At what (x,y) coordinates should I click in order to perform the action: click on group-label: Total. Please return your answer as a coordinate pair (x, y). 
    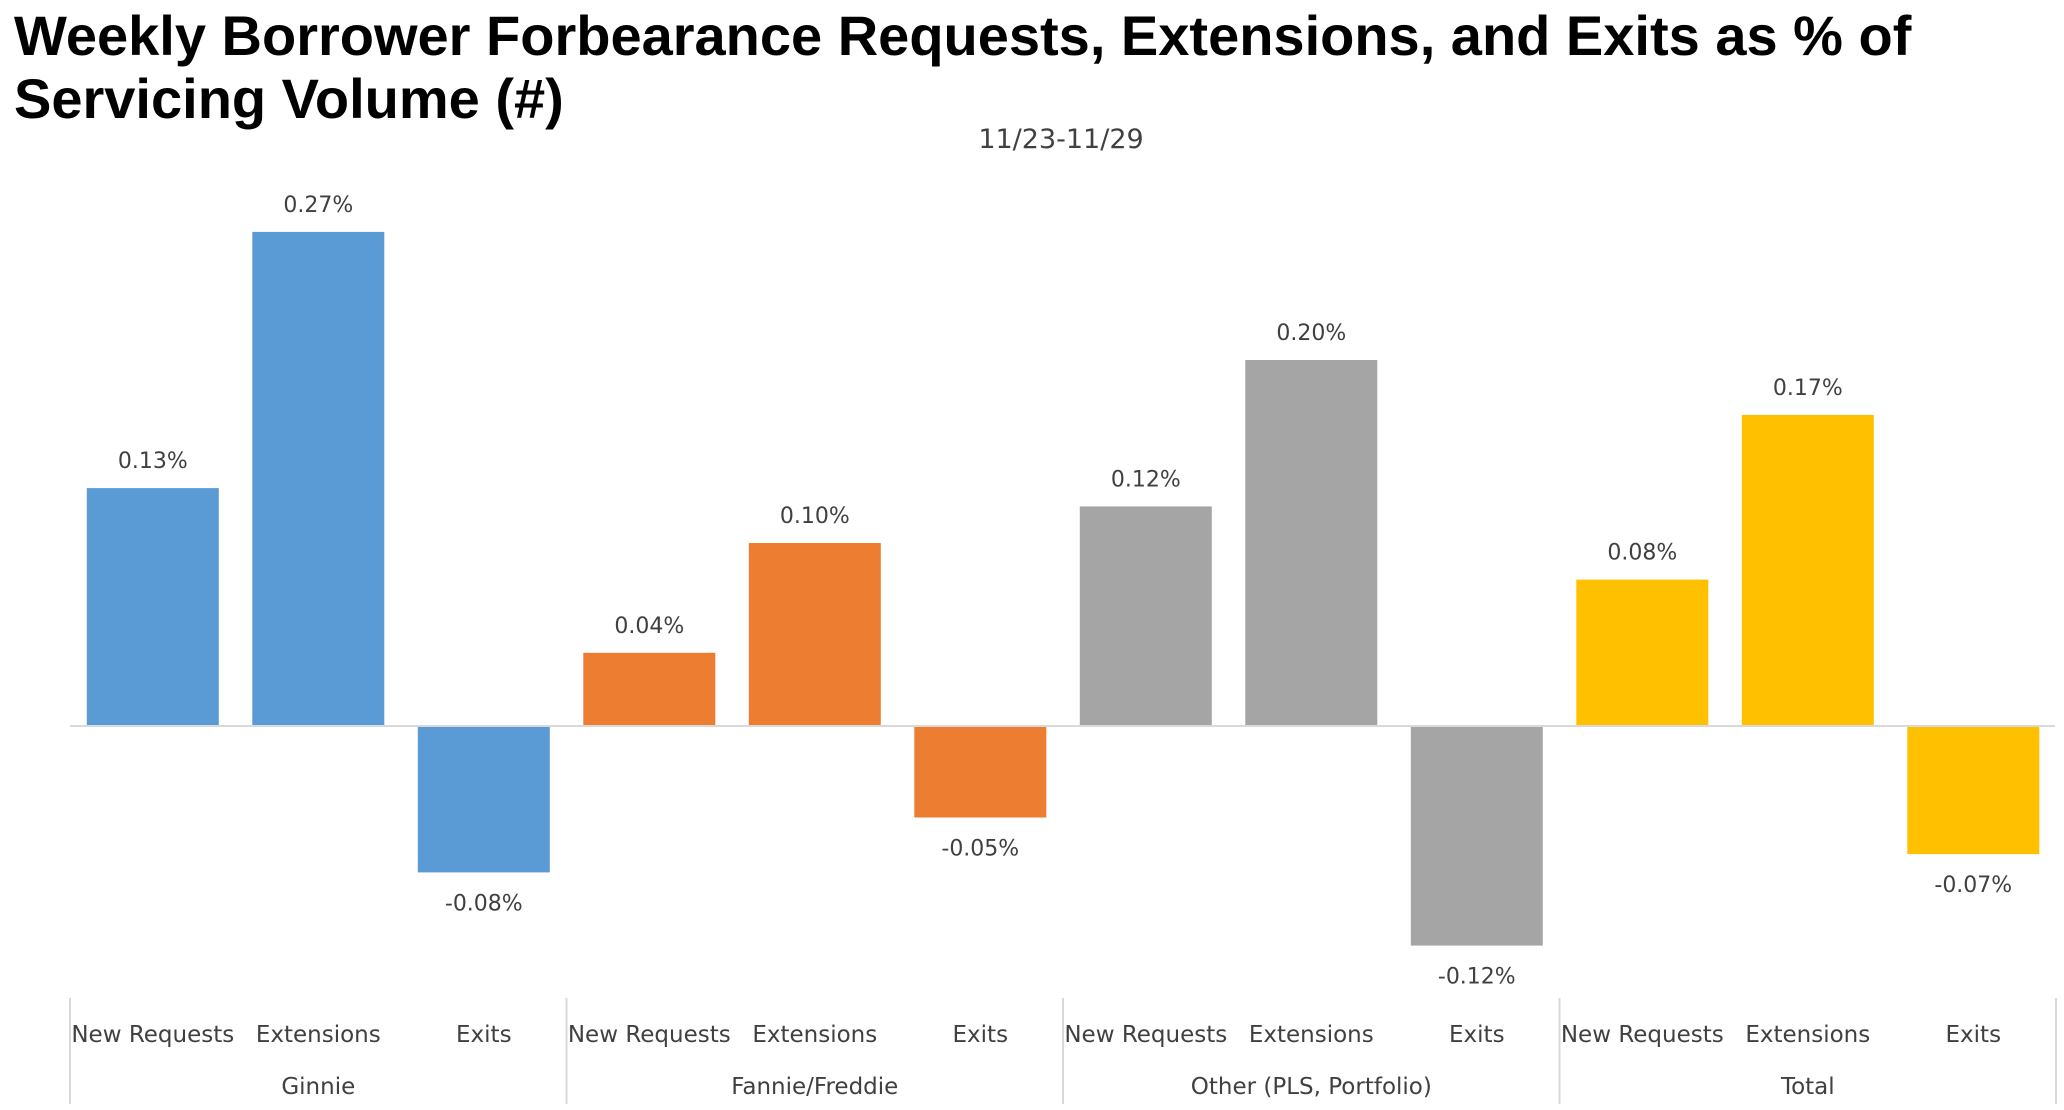
    Looking at the image, I should click on (1807, 1087).